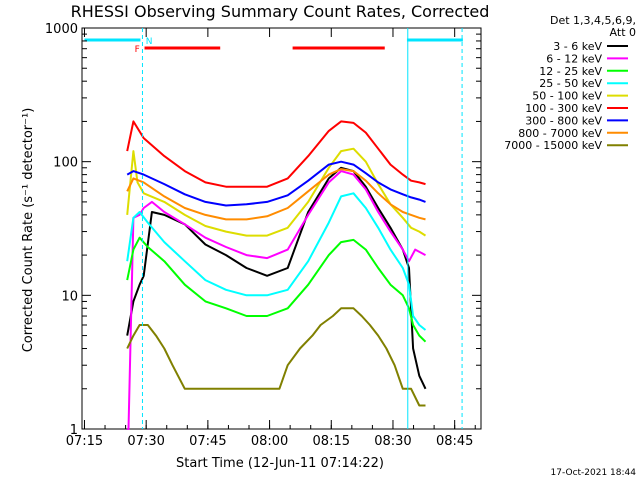  Describe the element at coordinates (74, 430) in the screenshot. I see `y-tick-label: 1` at that location.